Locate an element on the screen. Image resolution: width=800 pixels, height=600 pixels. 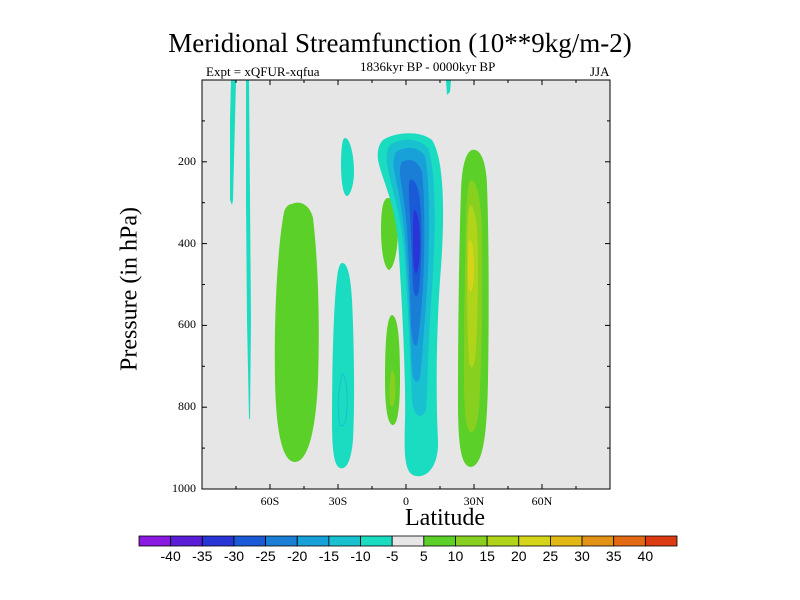
period-label: 1836kyr BP - 0000kyr BP is located at coordinates (428, 66).